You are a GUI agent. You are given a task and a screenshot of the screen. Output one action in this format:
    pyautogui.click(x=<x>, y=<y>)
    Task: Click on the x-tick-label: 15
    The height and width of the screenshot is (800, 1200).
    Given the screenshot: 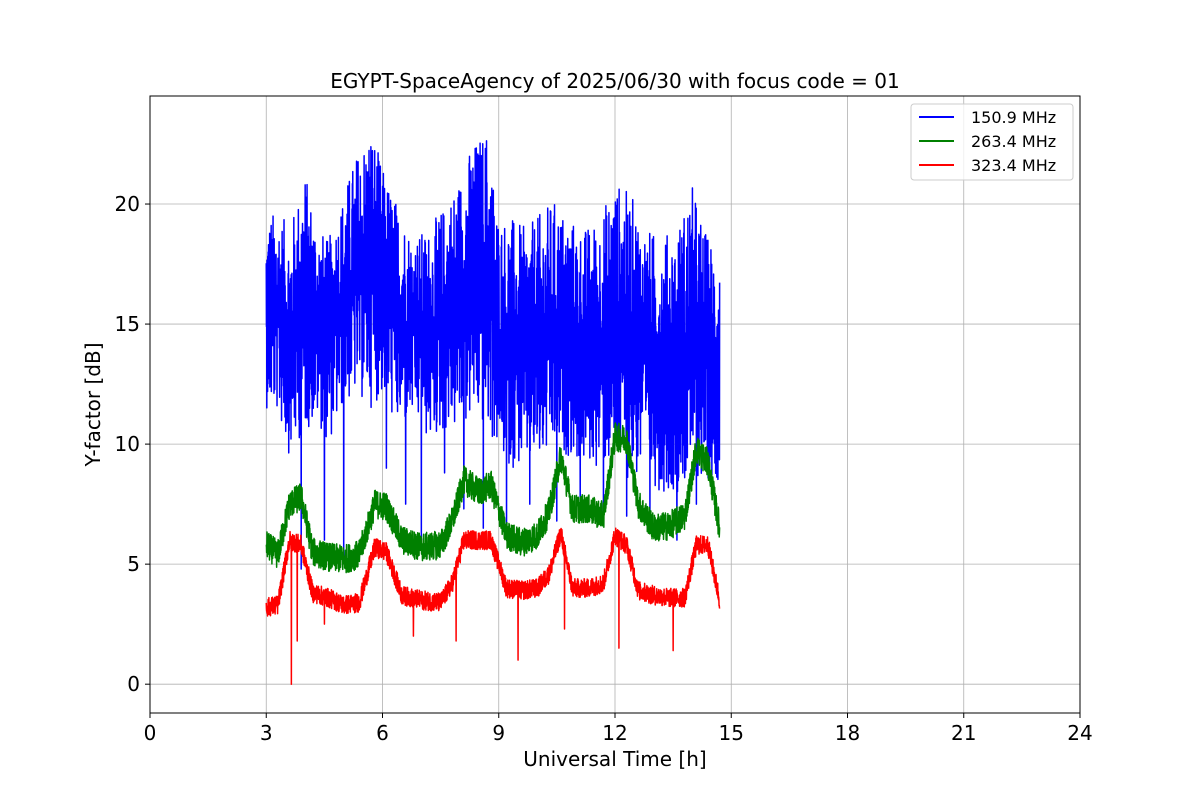 What is the action you would take?
    pyautogui.click(x=731, y=733)
    